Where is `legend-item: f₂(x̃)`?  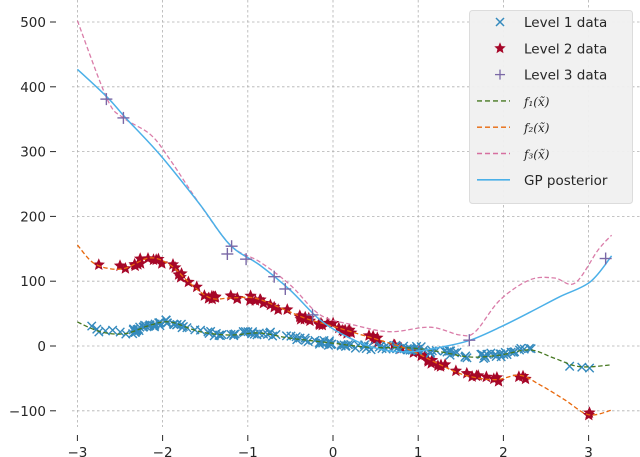
legend-item: f₂(x̃) is located at coordinates (513, 128).